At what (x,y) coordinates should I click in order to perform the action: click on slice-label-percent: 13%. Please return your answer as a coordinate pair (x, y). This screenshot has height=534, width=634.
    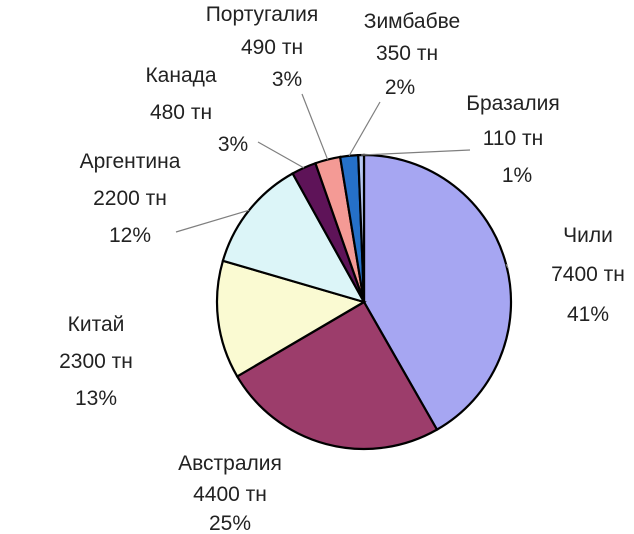
    Looking at the image, I should click on (96, 398).